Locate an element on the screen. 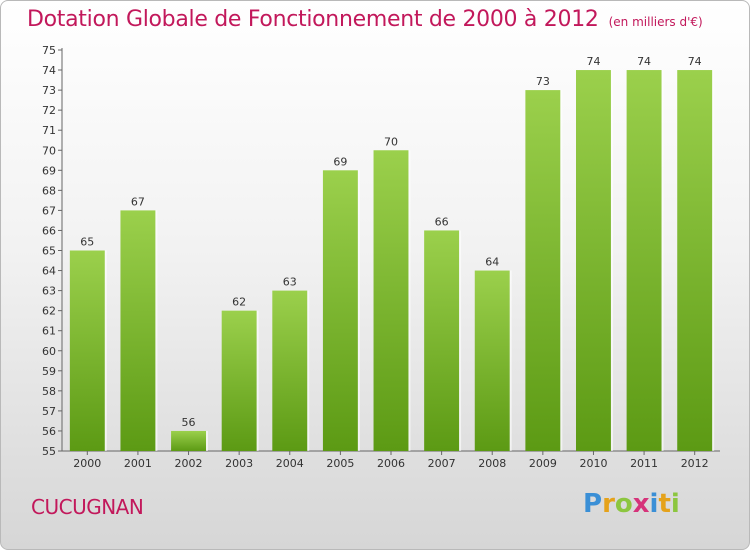  x-tick-label: 2011 is located at coordinates (644, 463).